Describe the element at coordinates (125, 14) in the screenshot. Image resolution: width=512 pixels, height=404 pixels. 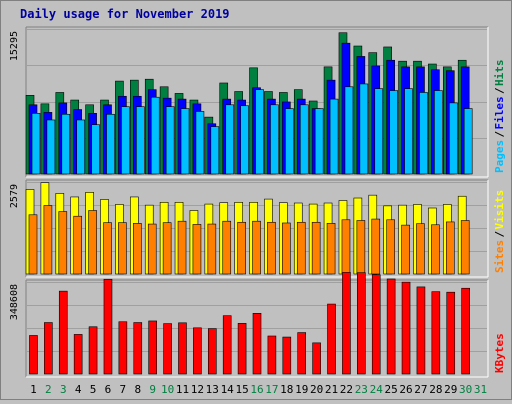
I see `chart-title: Daily usage for November 2019` at that location.